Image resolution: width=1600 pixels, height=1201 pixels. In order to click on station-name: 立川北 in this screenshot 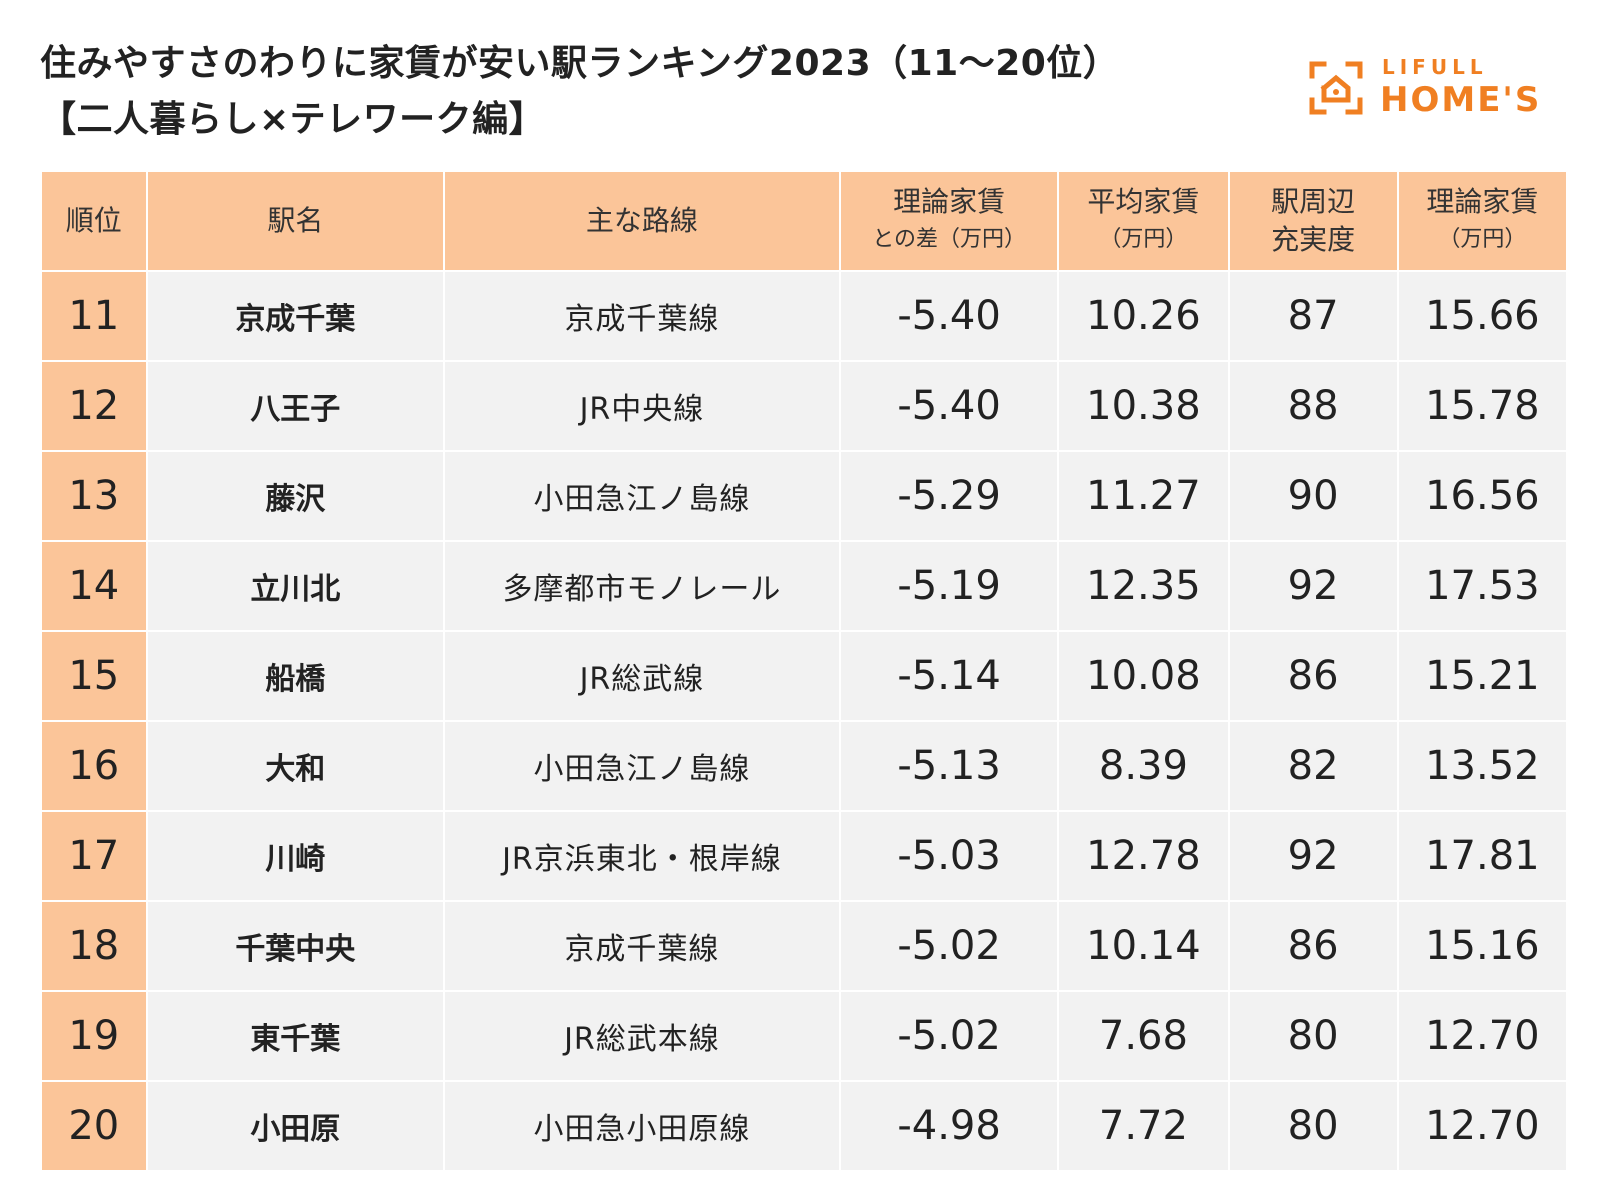, I will do `click(295, 586)`.